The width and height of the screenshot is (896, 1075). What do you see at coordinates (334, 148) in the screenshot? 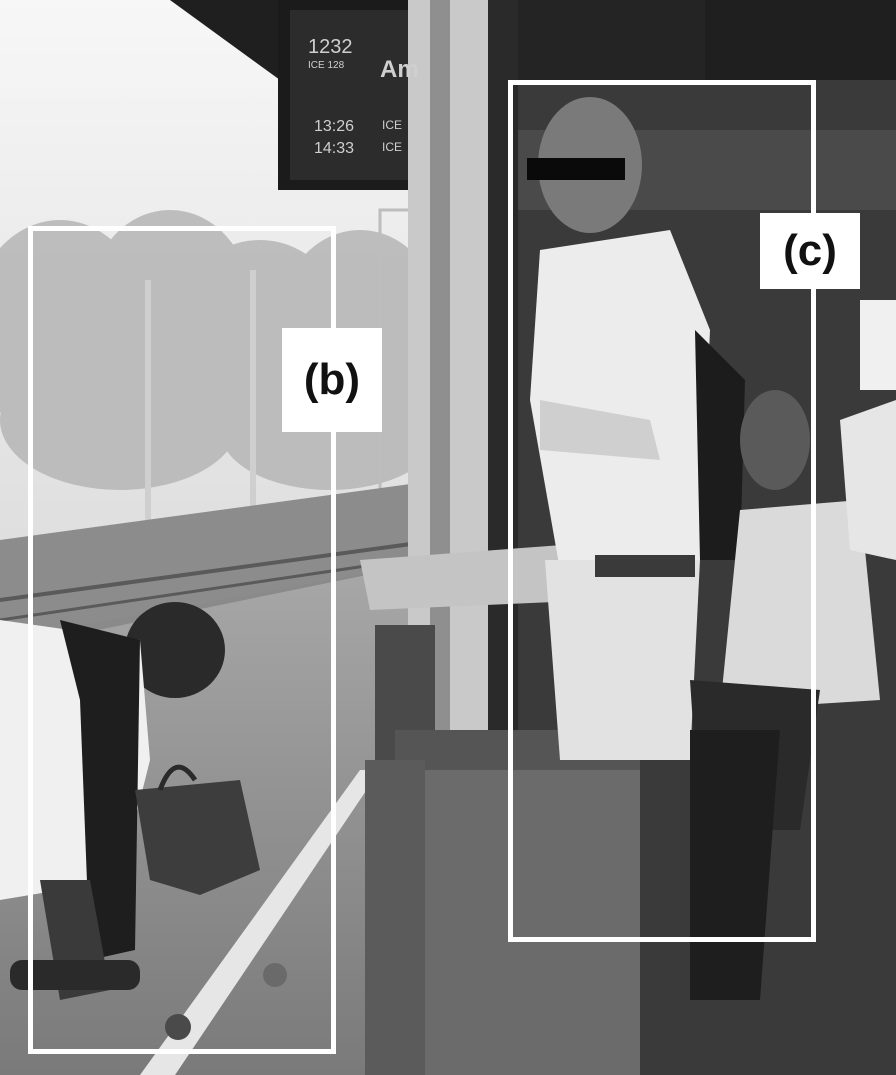
I see `board-time-2: 14:33` at bounding box center [334, 148].